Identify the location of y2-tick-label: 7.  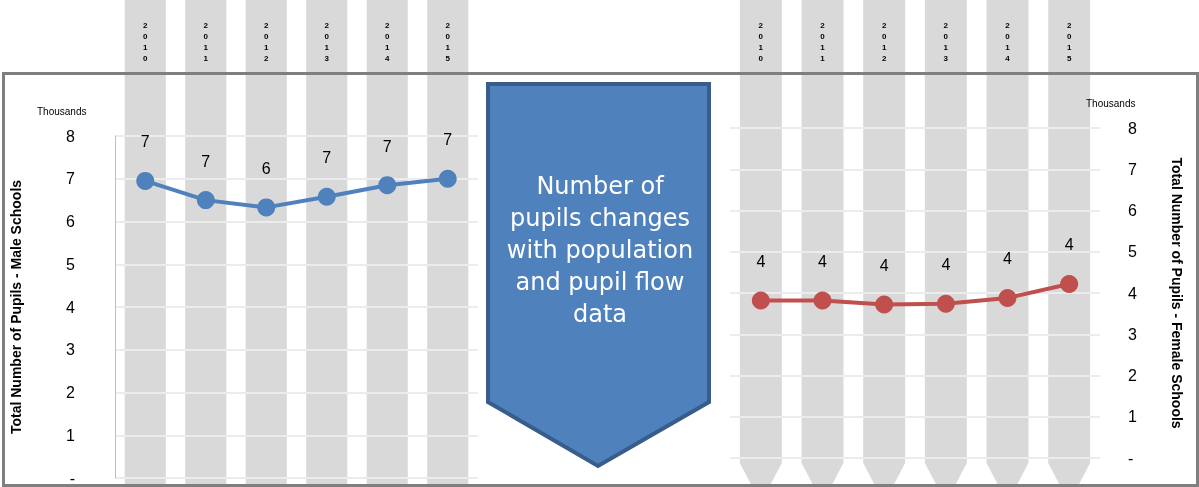
(1132, 169).